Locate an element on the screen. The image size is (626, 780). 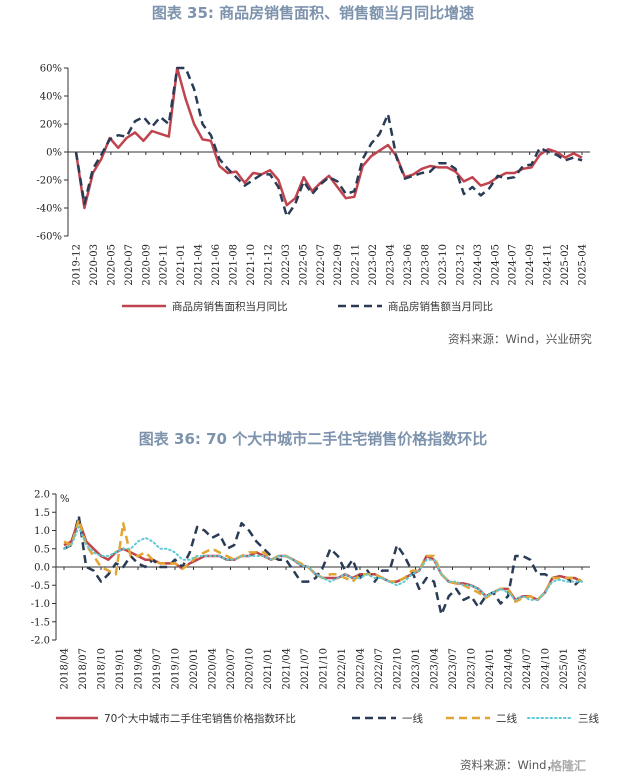
y-tick-label: -2.0 is located at coordinates (40, 641).